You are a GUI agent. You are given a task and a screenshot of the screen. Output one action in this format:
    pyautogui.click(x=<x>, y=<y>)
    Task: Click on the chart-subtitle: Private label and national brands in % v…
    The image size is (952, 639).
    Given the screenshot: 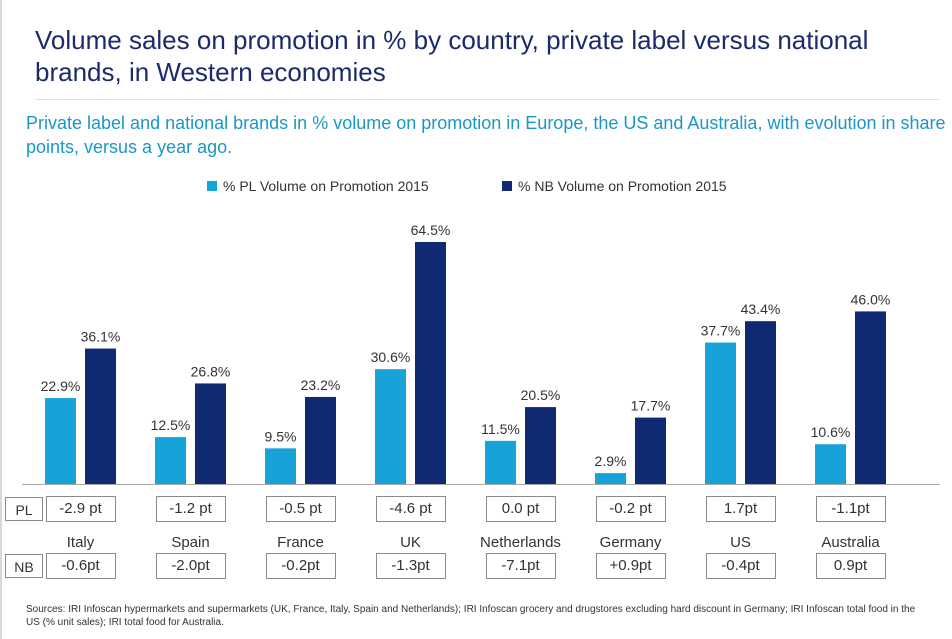 What is the action you would take?
    pyautogui.click(x=486, y=135)
    